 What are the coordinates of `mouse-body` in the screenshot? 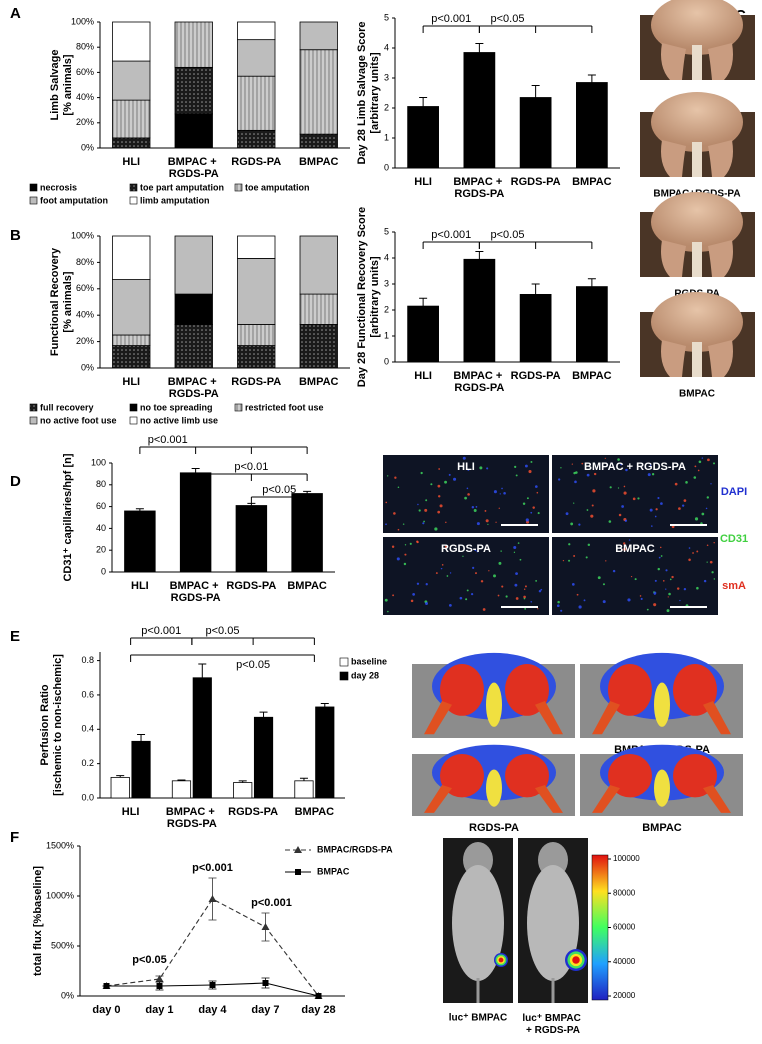 It's located at (553, 923).